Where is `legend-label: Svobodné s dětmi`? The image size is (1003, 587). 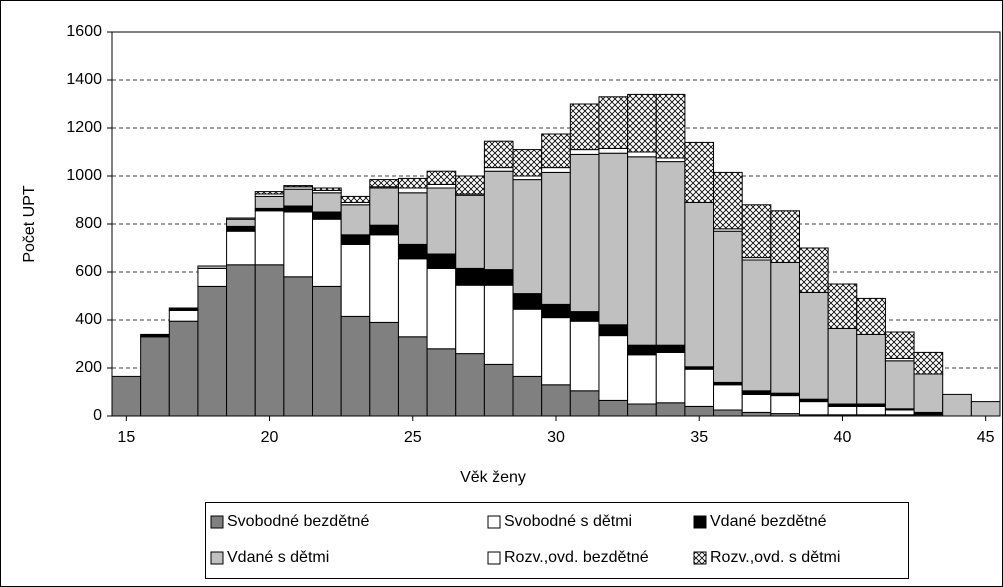 legend-label: Svobodné s dětmi is located at coordinates (568, 521).